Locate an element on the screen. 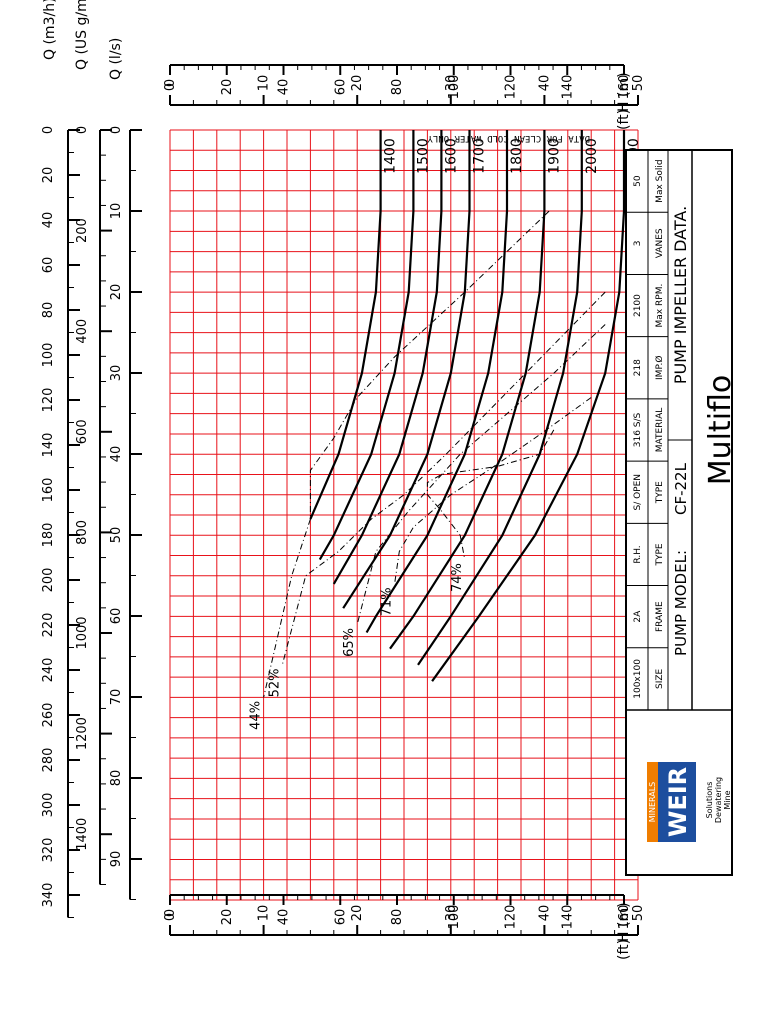 The width and height of the screenshot is (768, 1024). flow-usgpm-axis-title: Q (US g/m) is located at coordinates (82, 35).